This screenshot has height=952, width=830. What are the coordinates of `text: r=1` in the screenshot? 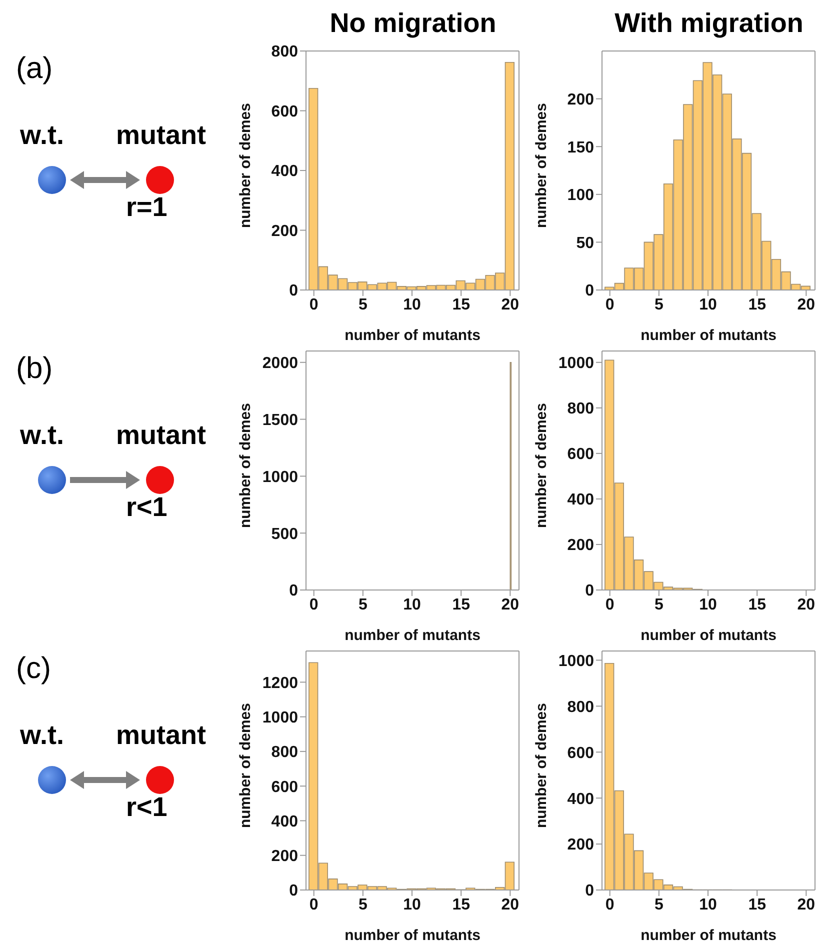 It's located at (147, 207).